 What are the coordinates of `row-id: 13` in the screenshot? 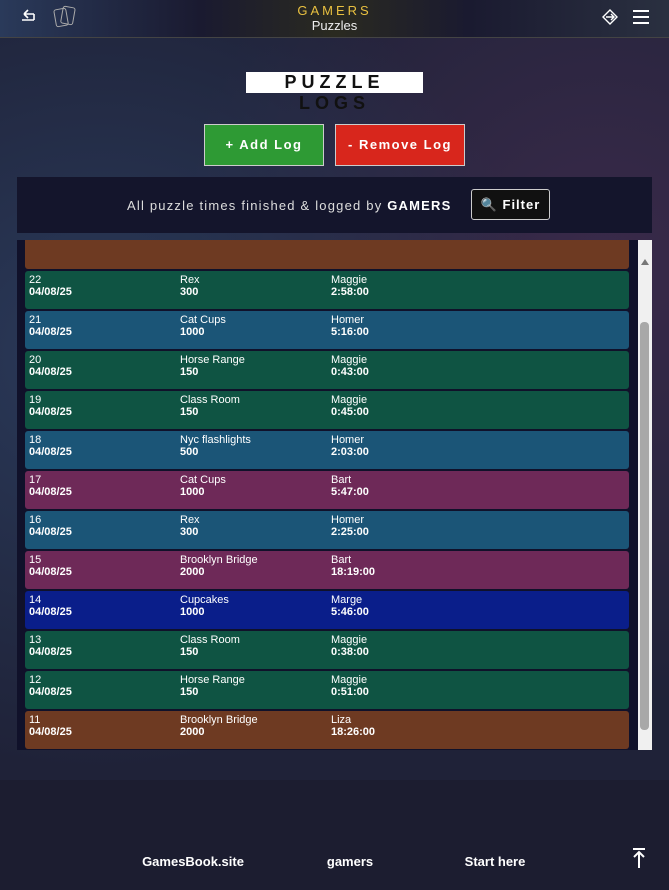 It's located at (35, 640).